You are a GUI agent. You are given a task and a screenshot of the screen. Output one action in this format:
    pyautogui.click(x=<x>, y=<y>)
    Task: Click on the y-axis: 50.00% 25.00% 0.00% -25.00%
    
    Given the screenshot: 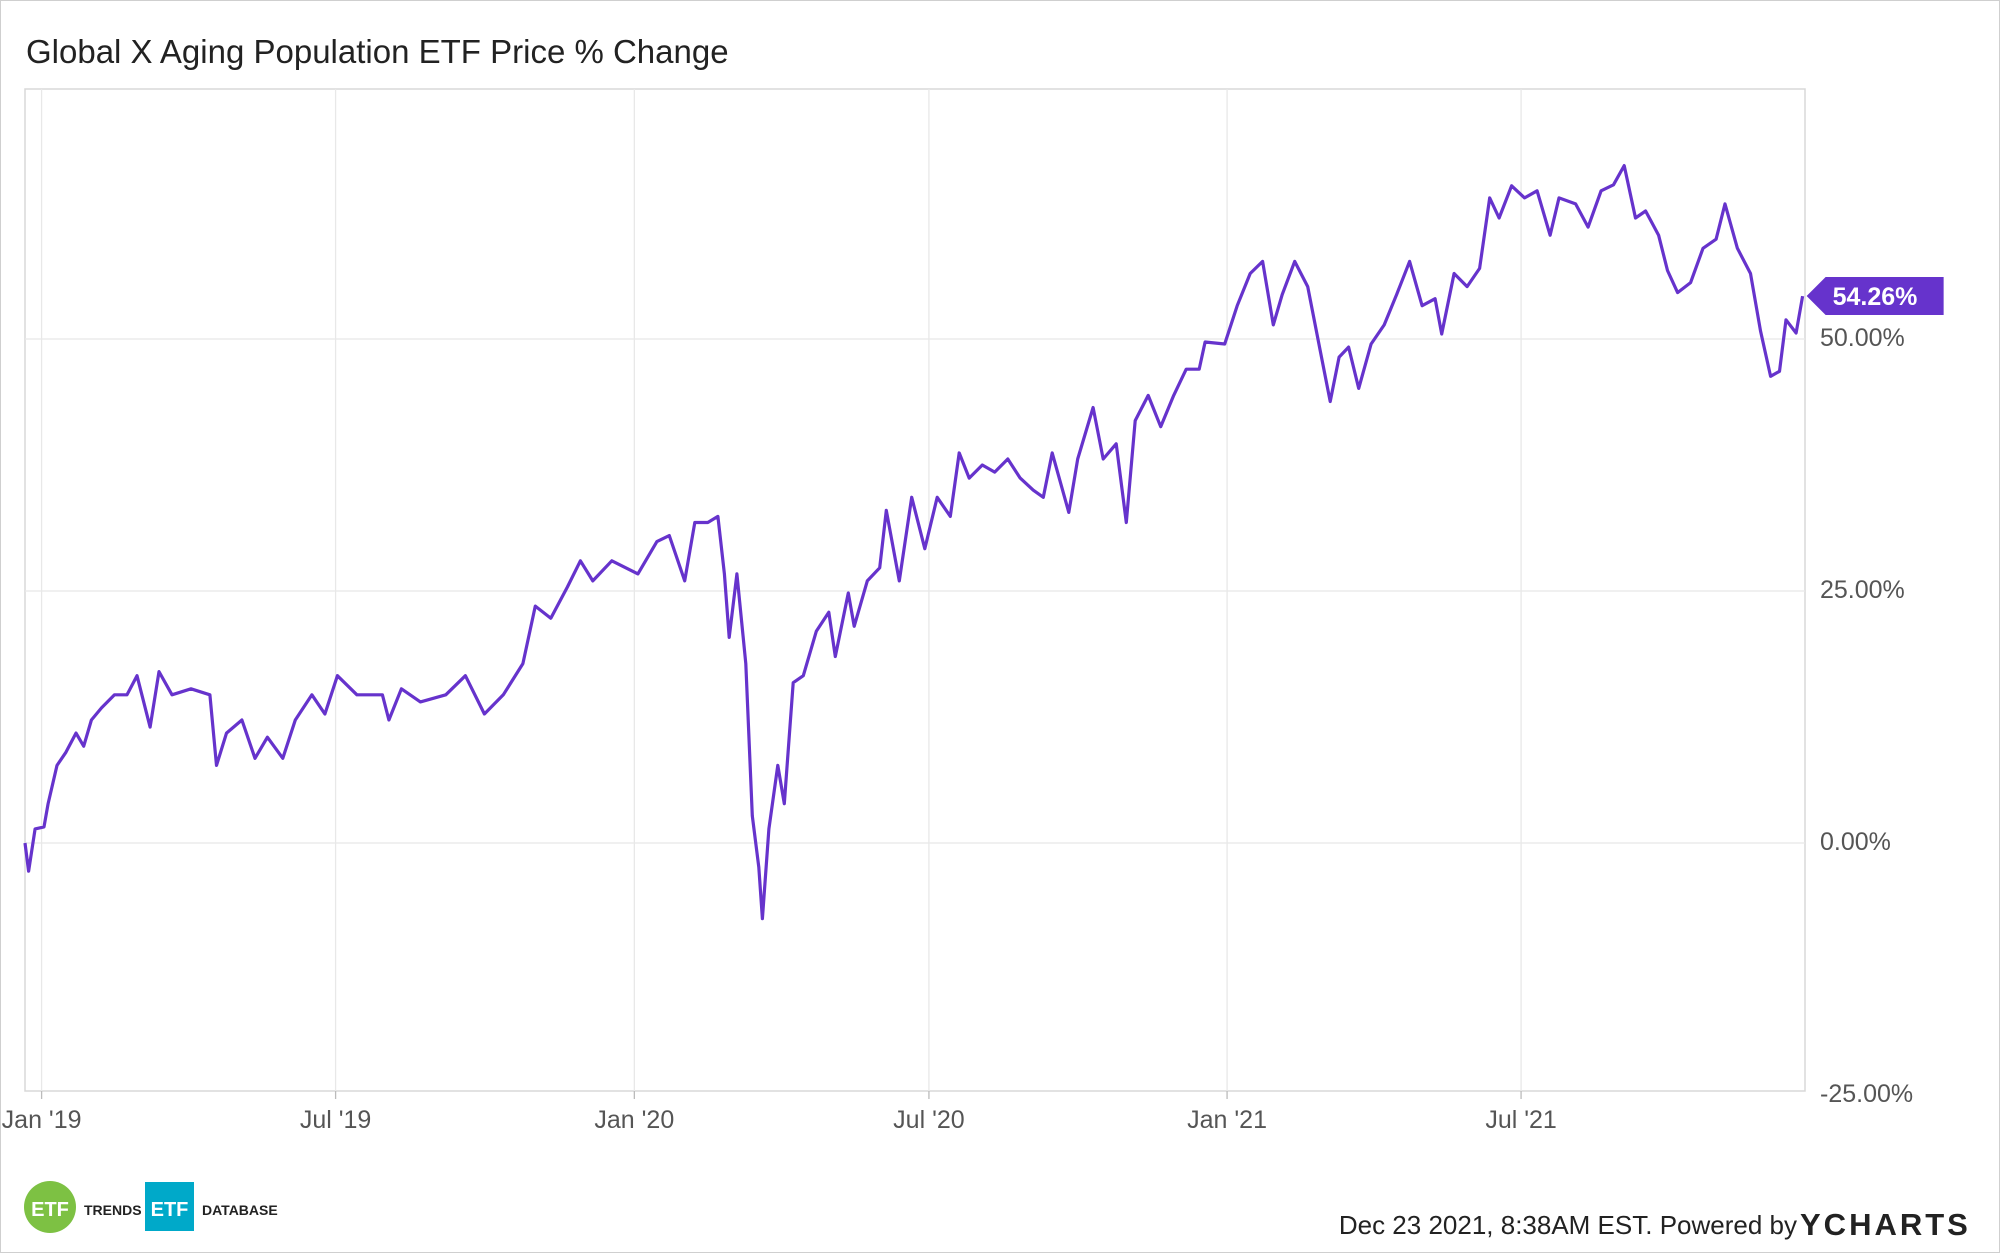 What is the action you would take?
    pyautogui.click(x=1866, y=716)
    